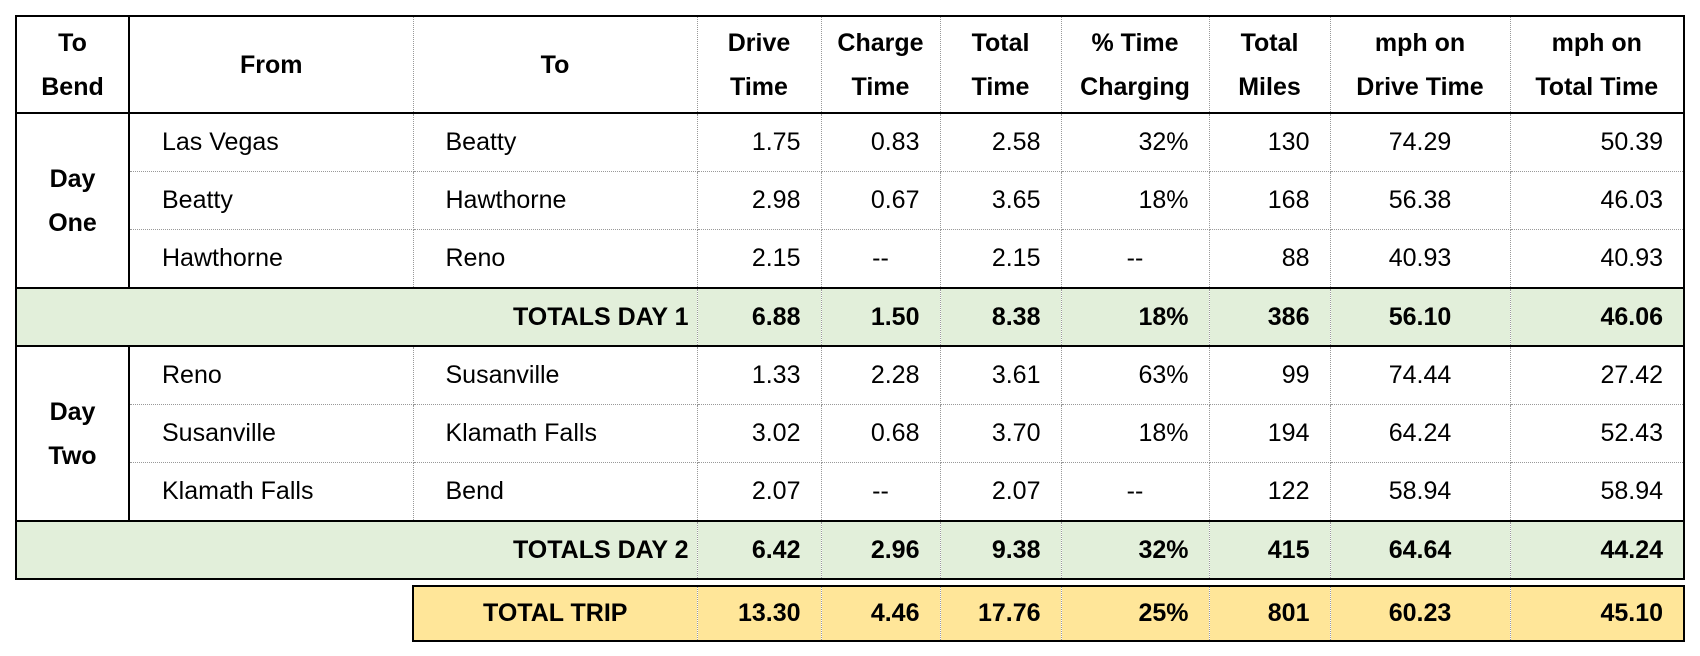 The height and width of the screenshot is (656, 1700). What do you see at coordinates (1135, 317) in the screenshot?
I see `totals-value: 18%` at bounding box center [1135, 317].